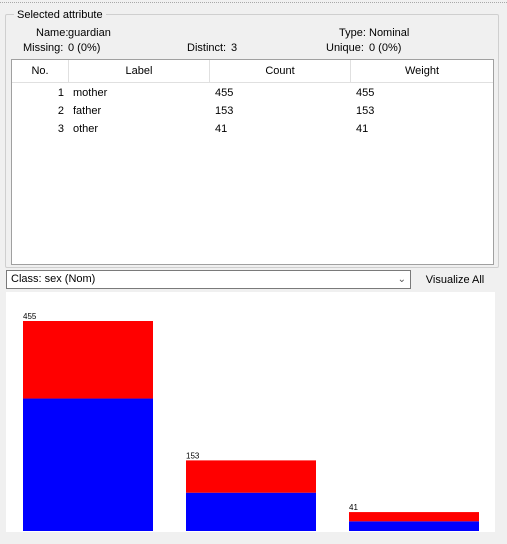 This screenshot has height=544, width=507. What do you see at coordinates (60, 93) in the screenshot?
I see `cell-no: 1` at bounding box center [60, 93].